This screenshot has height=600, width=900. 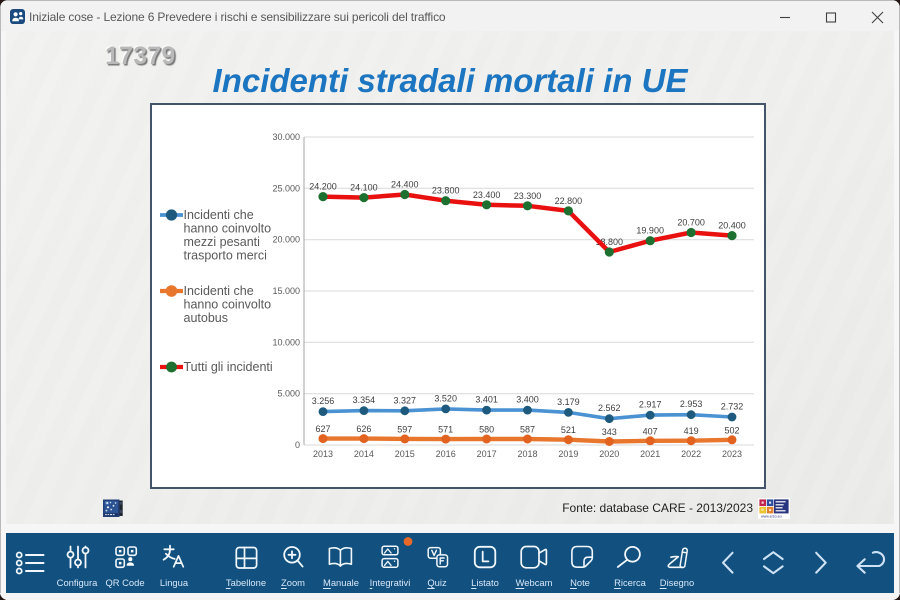 What do you see at coordinates (445, 430) in the screenshot?
I see `svg-text: 571` at bounding box center [445, 430].